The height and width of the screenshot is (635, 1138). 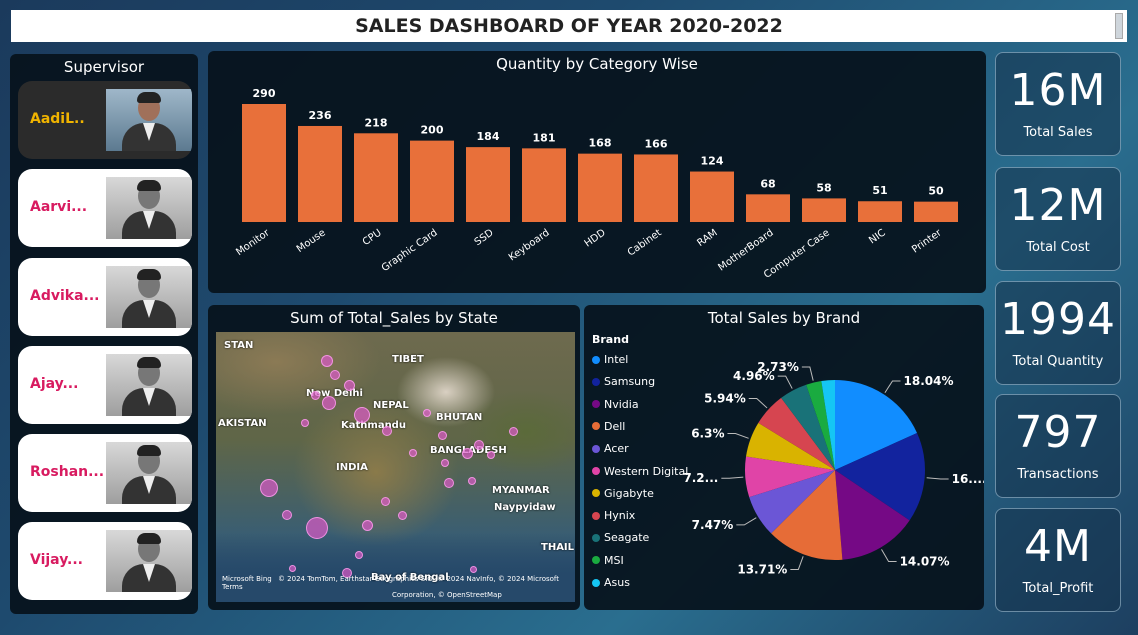 I want to click on bar-keyboard, so click(x=544, y=185).